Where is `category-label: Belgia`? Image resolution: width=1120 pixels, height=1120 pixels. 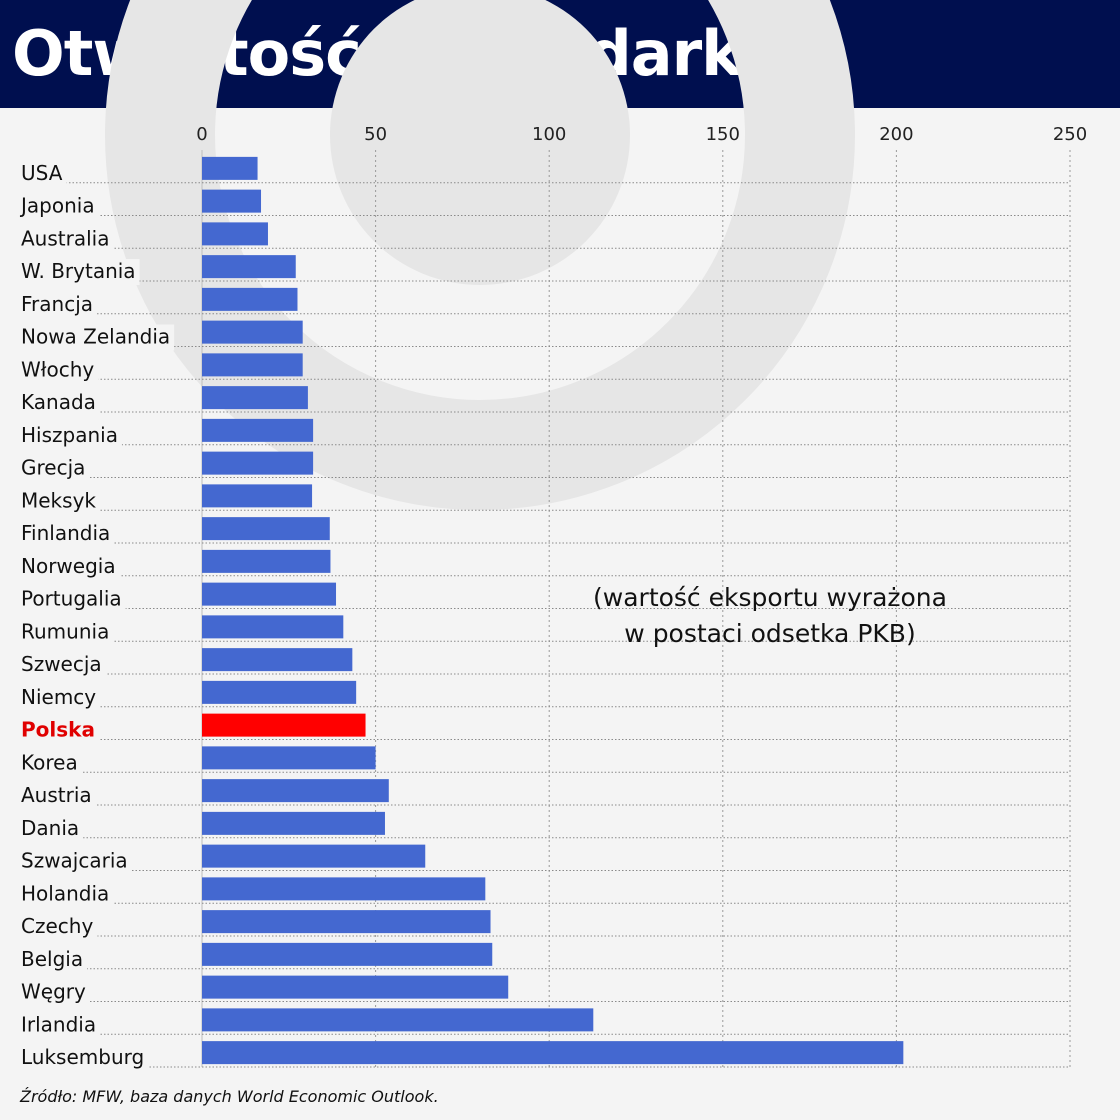 category-label: Belgia is located at coordinates (52, 959).